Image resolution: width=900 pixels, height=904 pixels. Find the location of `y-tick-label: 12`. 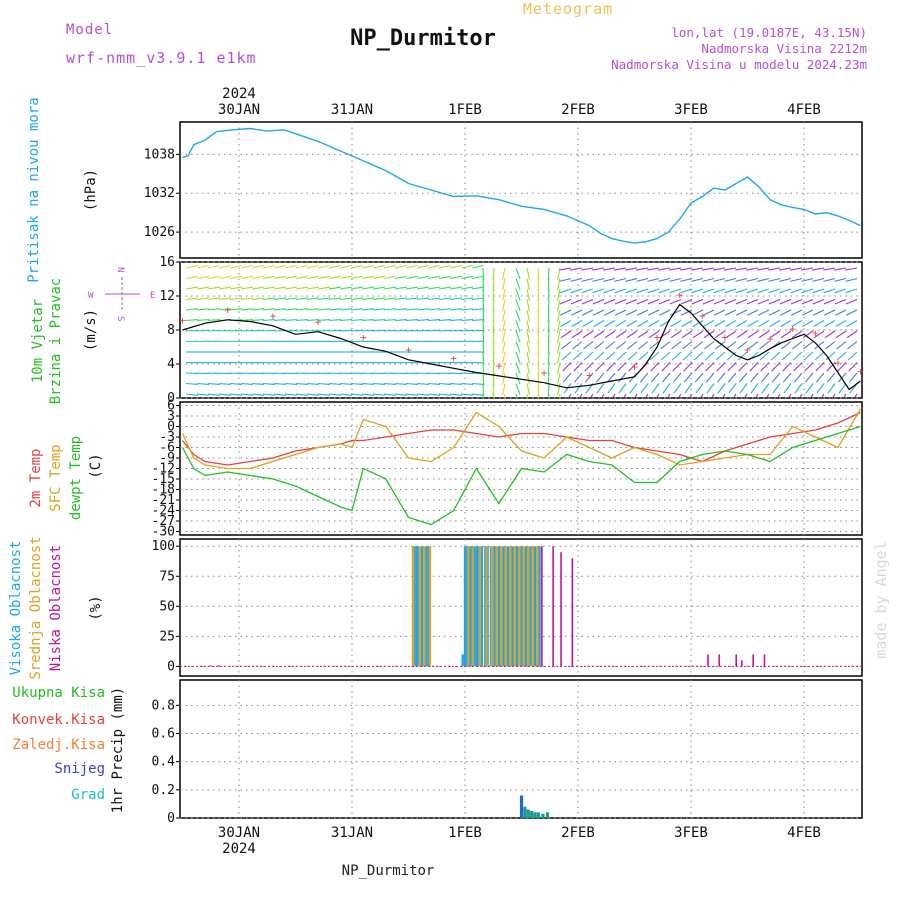

y-tick-label: 12 is located at coordinates (167, 296).